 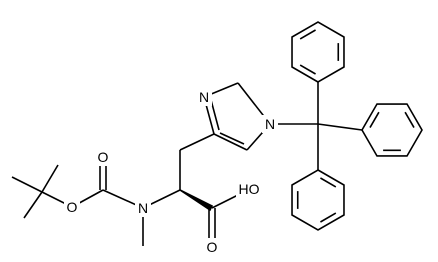 What do you see at coordinates (196, 200) in the screenshot?
I see `wedge-bond` at bounding box center [196, 200].